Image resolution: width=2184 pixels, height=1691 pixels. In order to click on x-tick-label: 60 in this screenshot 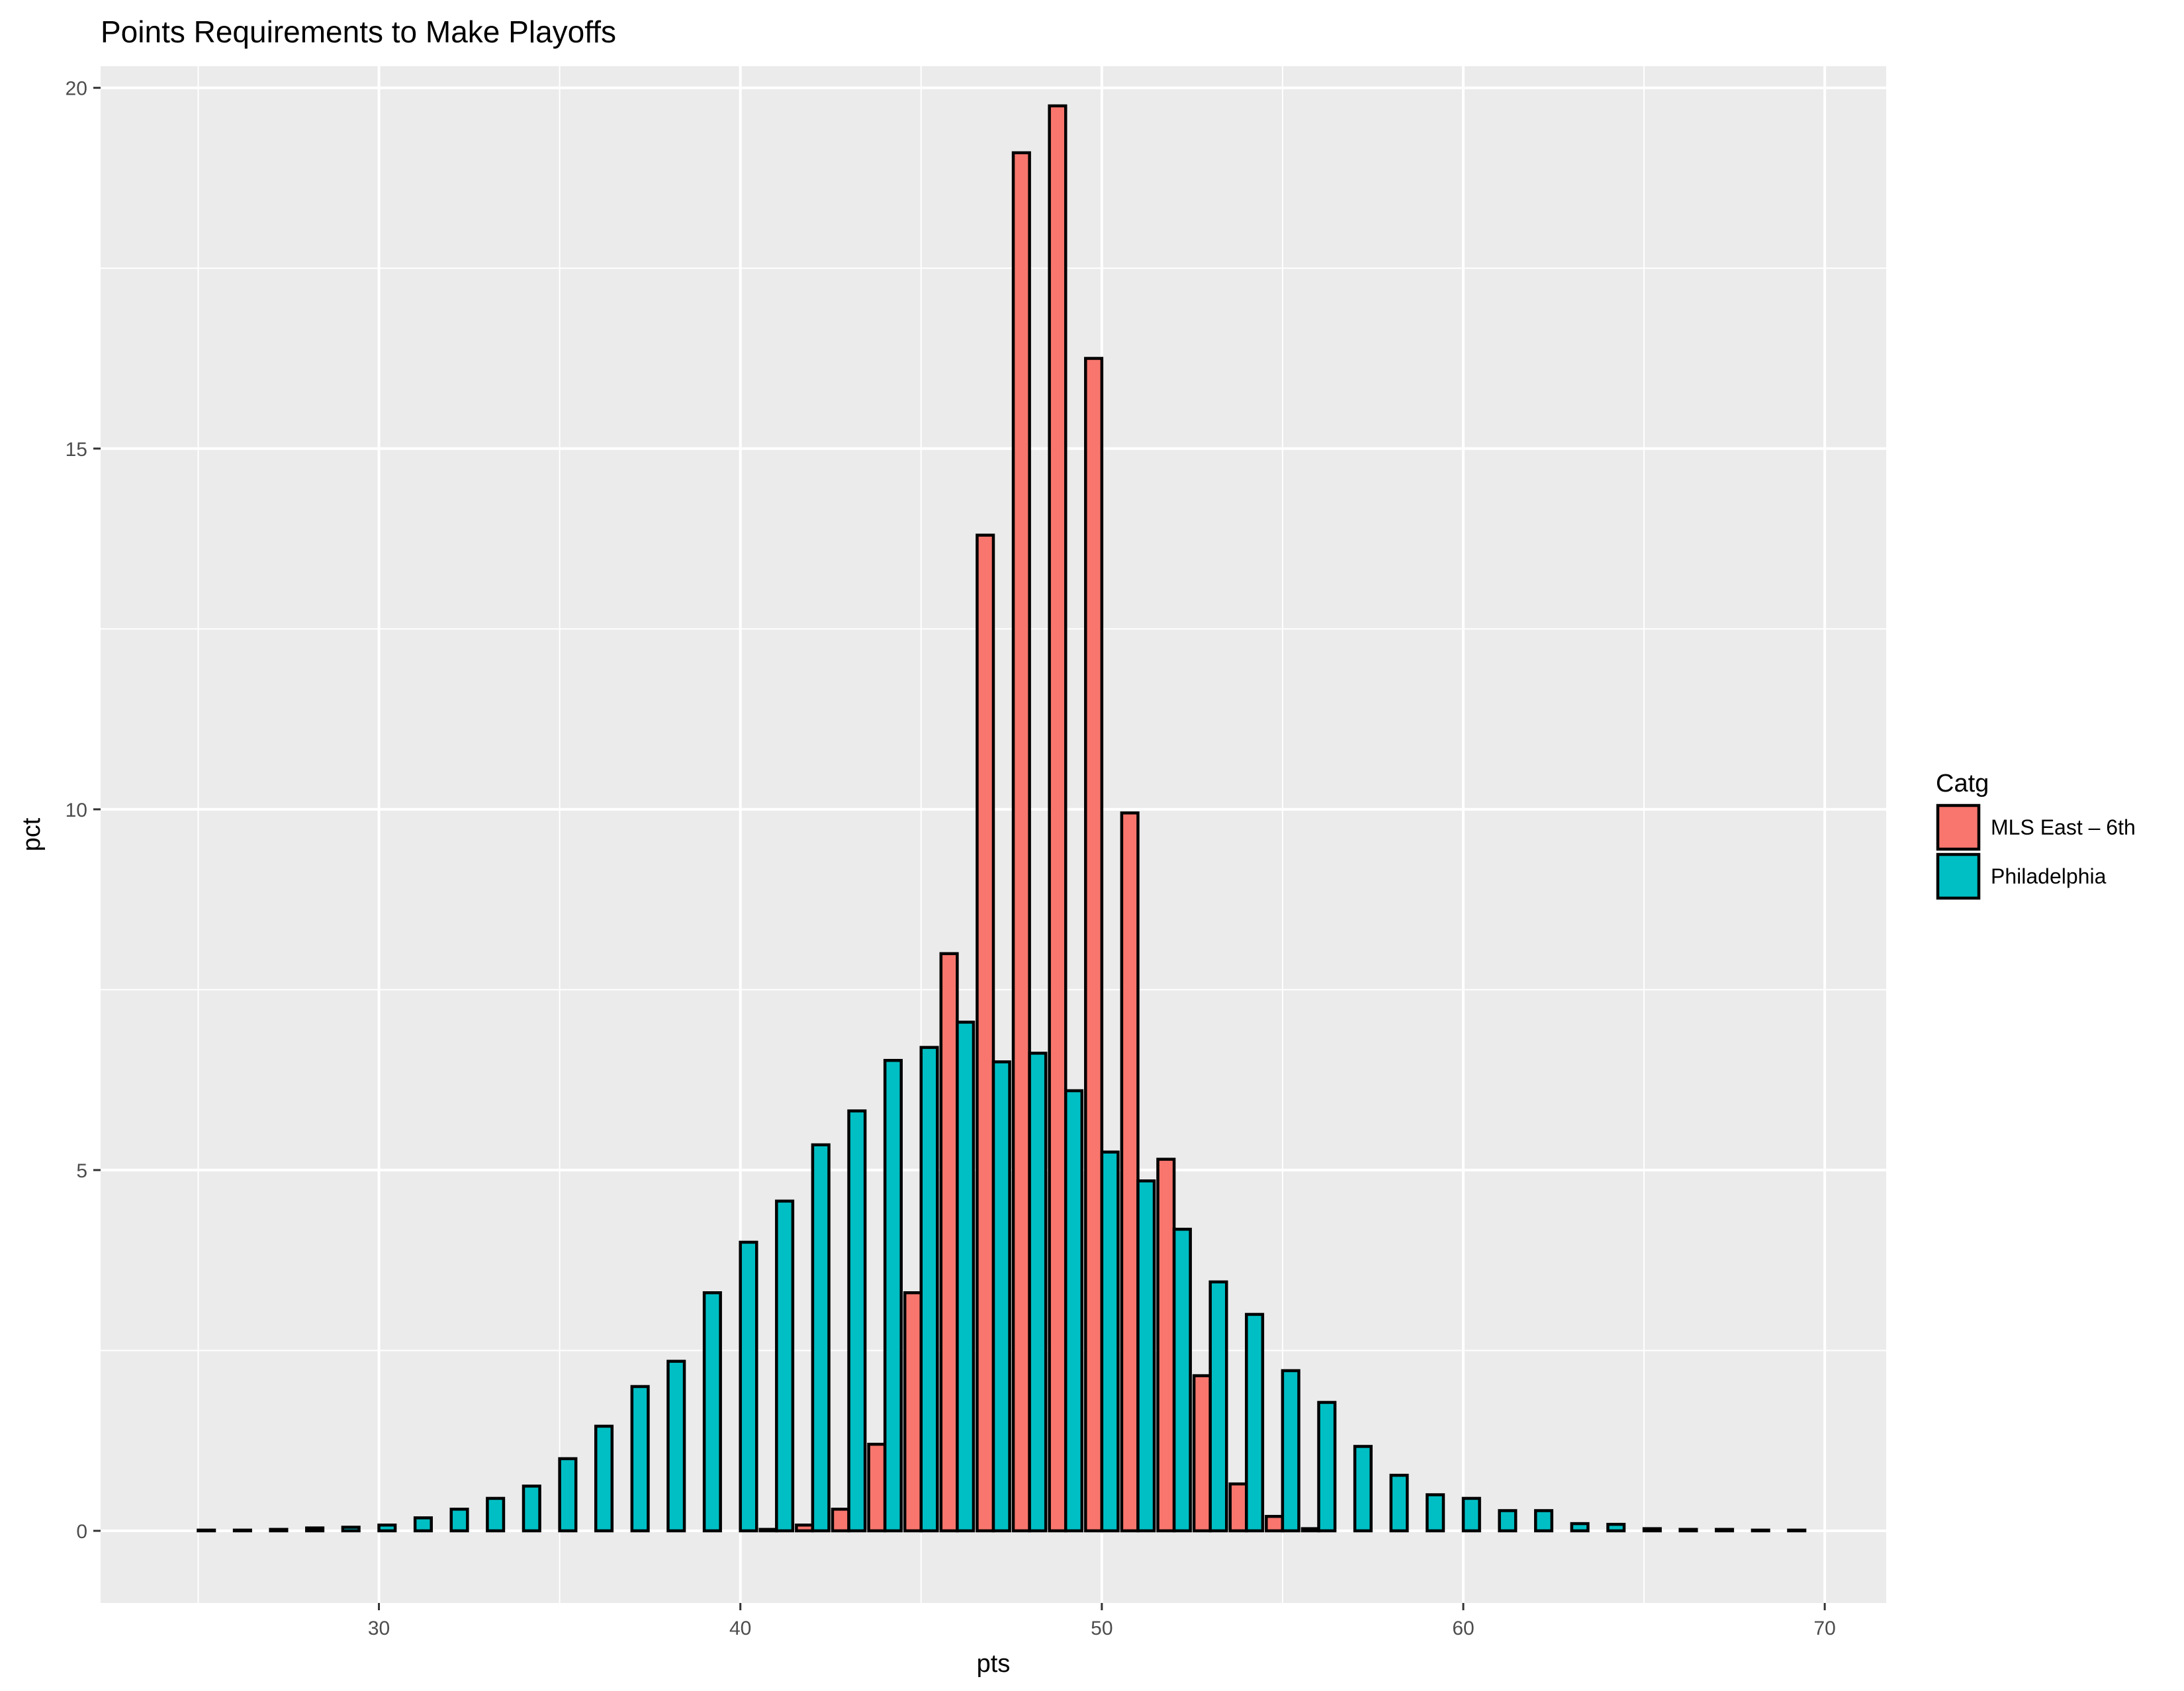, I will do `click(1463, 1629)`.